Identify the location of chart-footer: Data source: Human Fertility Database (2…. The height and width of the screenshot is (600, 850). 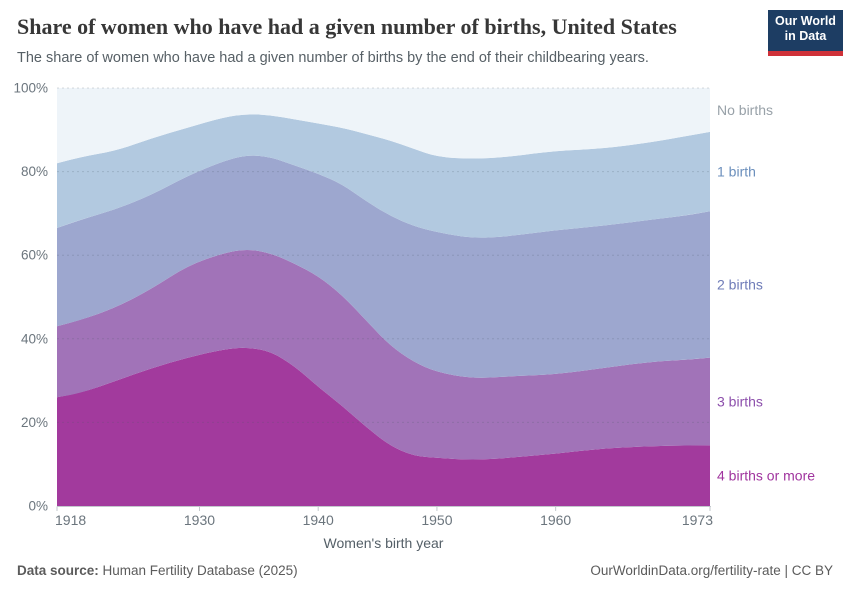
(425, 571).